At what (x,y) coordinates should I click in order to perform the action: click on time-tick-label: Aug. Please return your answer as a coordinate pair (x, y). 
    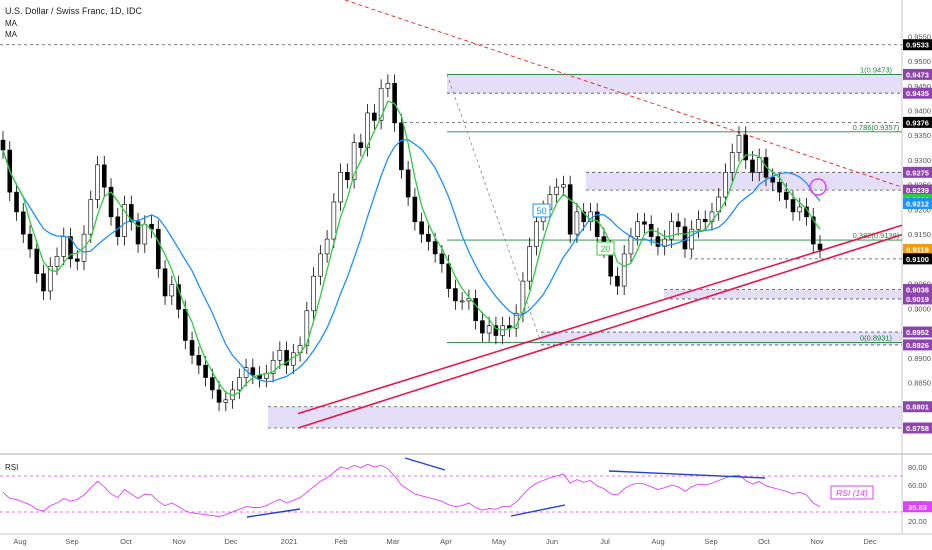
    Looking at the image, I should click on (657, 541).